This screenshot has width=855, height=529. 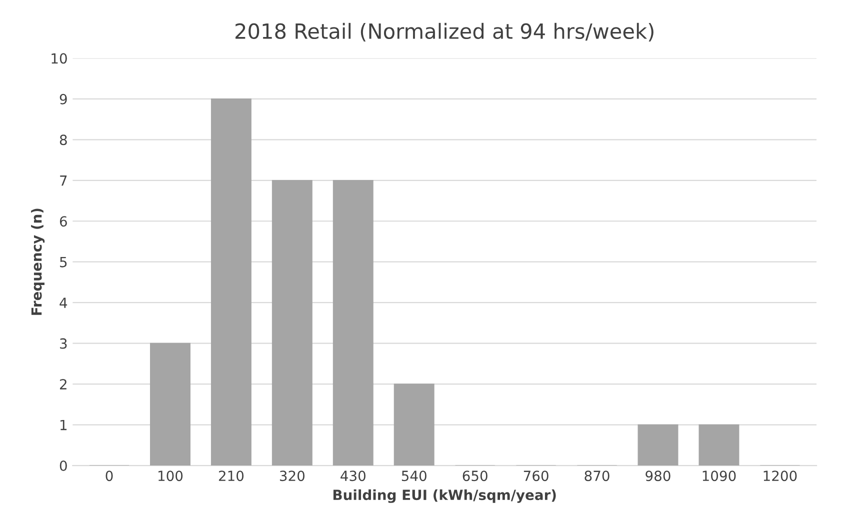 I want to click on x-tick-label: 210, so click(x=231, y=476).